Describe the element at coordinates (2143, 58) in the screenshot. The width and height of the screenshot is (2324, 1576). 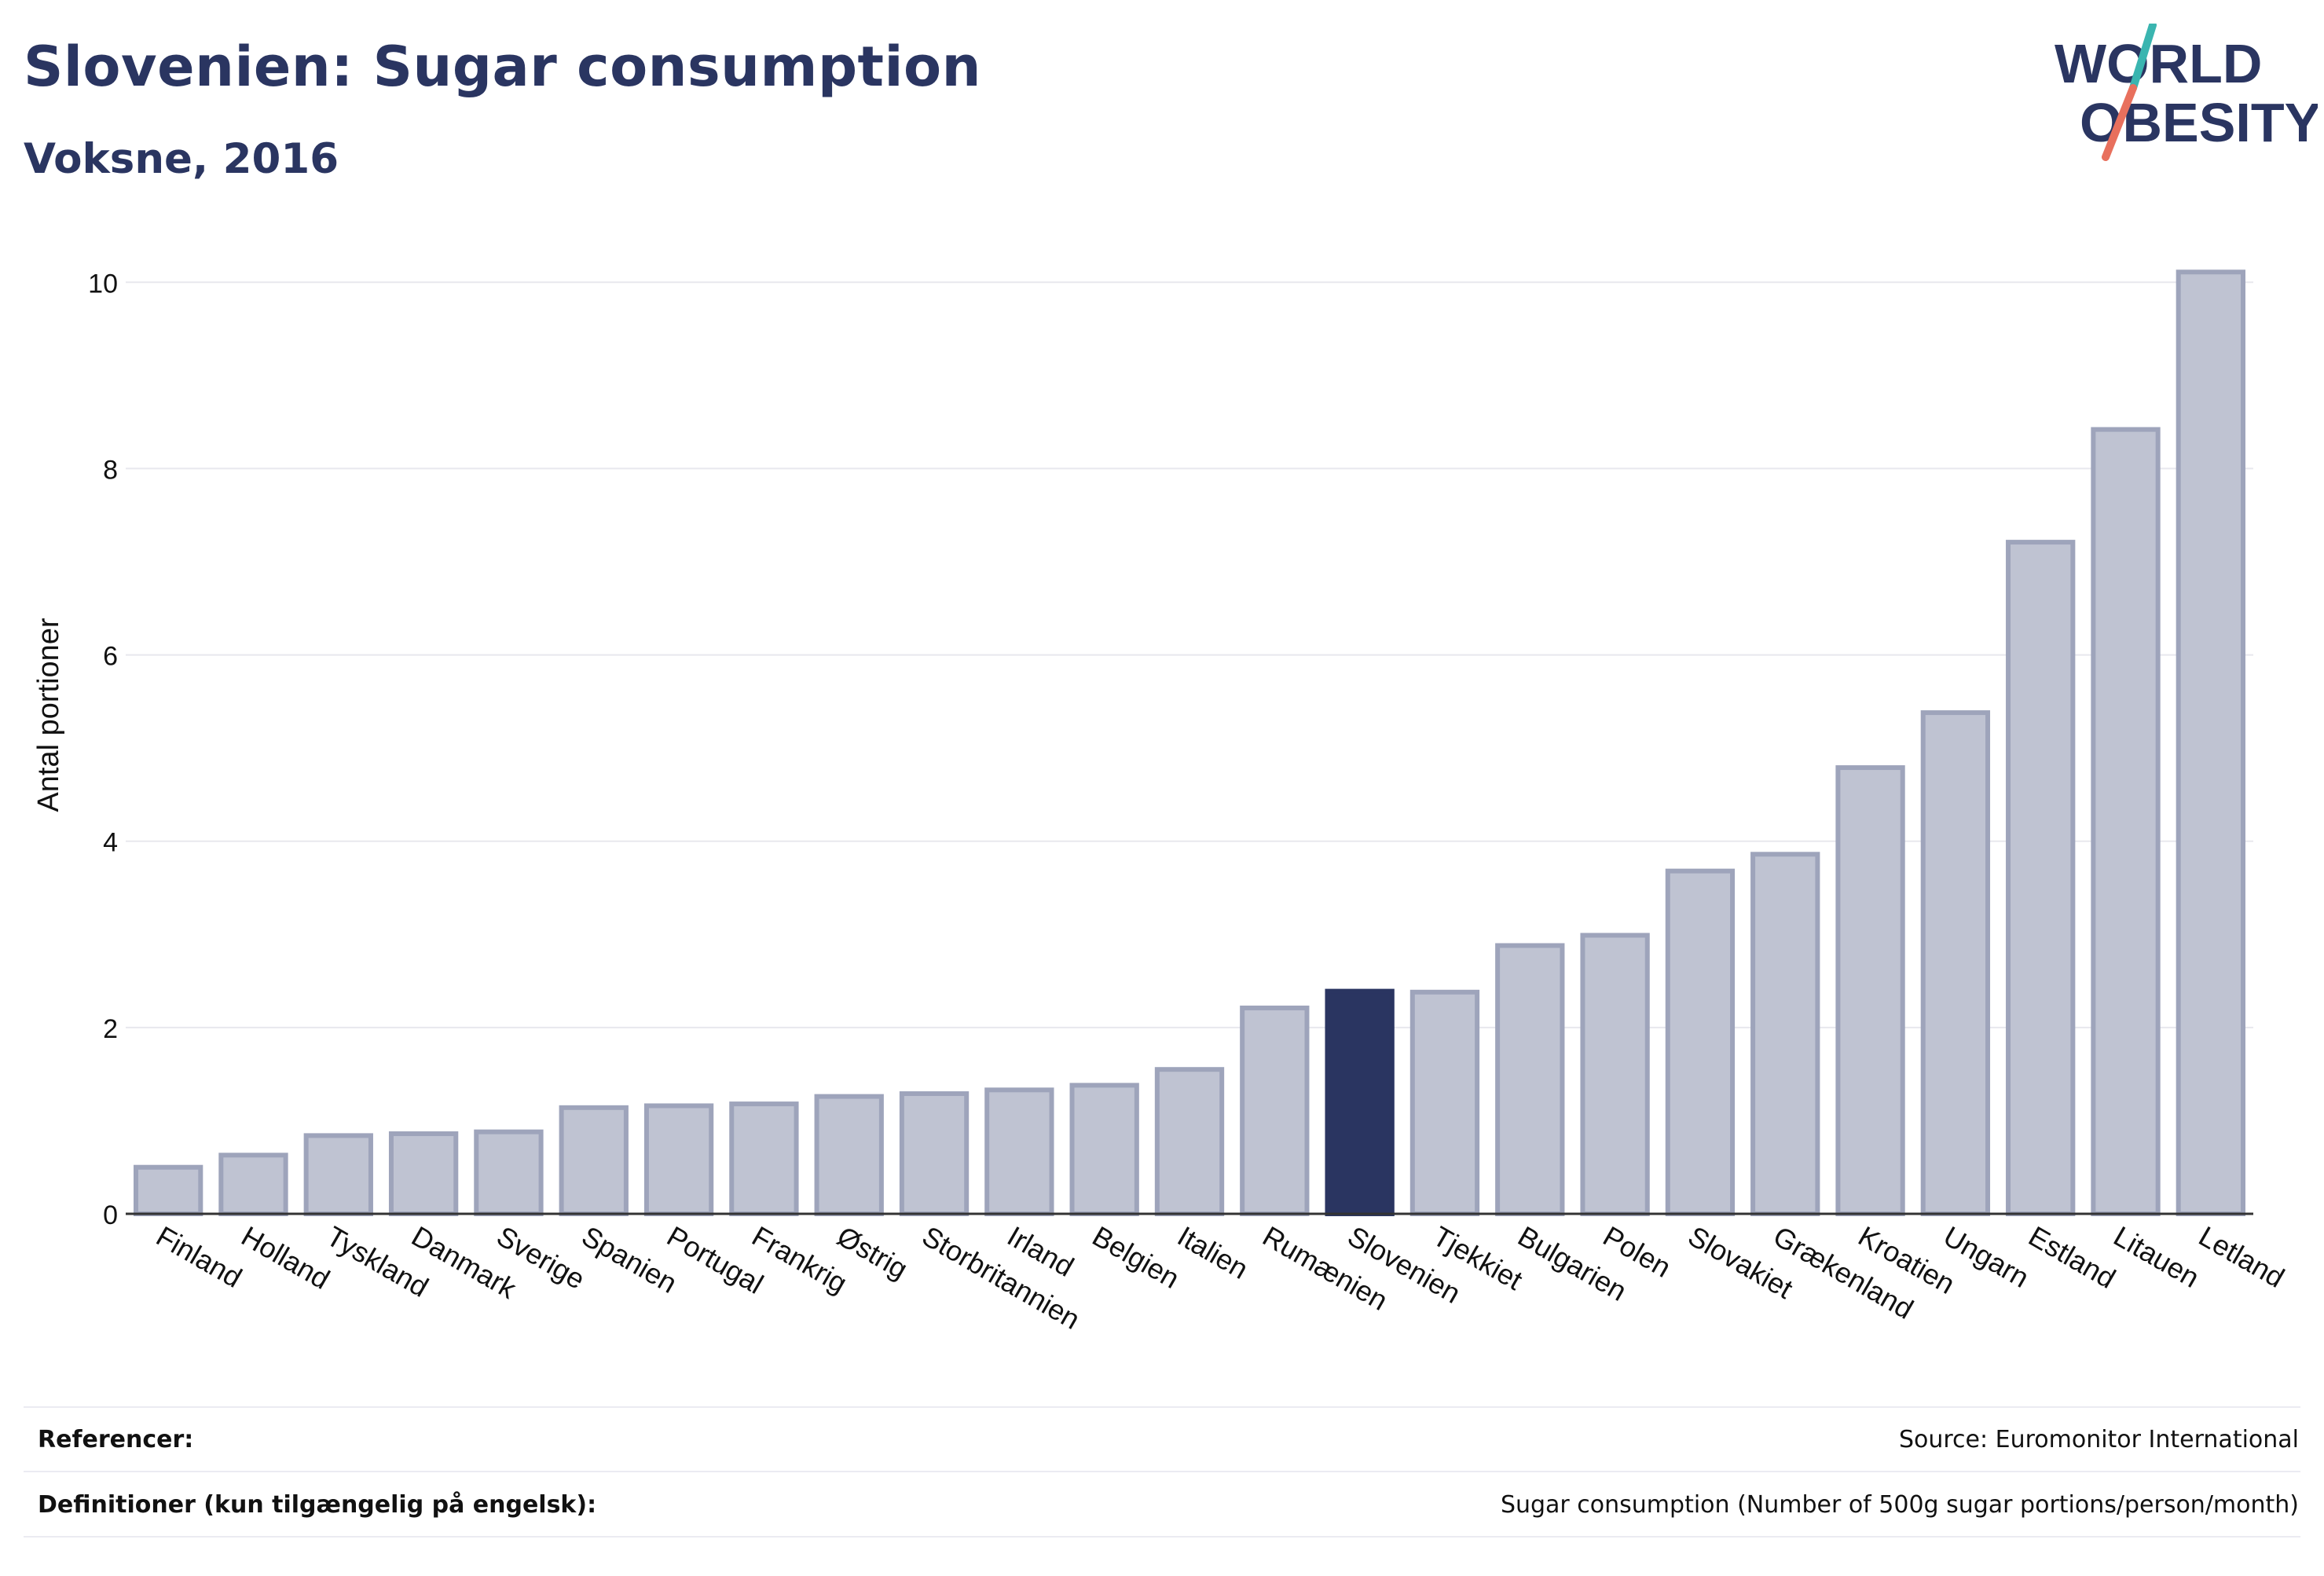
I see `logo-teal-slash` at that location.